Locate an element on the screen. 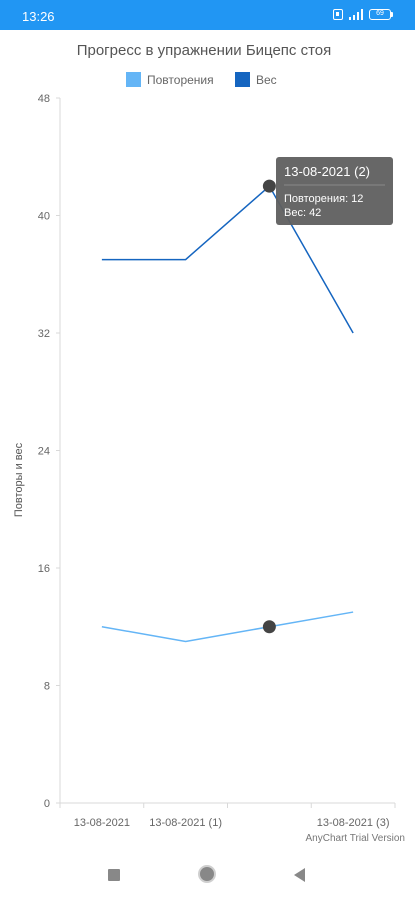  legend-label-weight: Вес is located at coordinates (266, 80).